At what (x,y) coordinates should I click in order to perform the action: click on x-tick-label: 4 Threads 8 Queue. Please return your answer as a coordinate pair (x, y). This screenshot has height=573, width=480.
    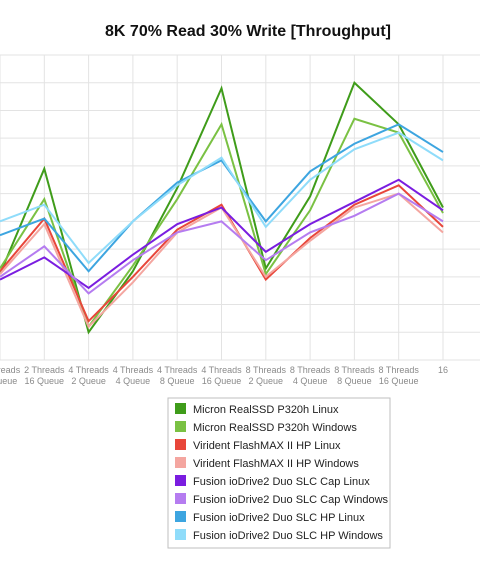
    Looking at the image, I should click on (177, 375).